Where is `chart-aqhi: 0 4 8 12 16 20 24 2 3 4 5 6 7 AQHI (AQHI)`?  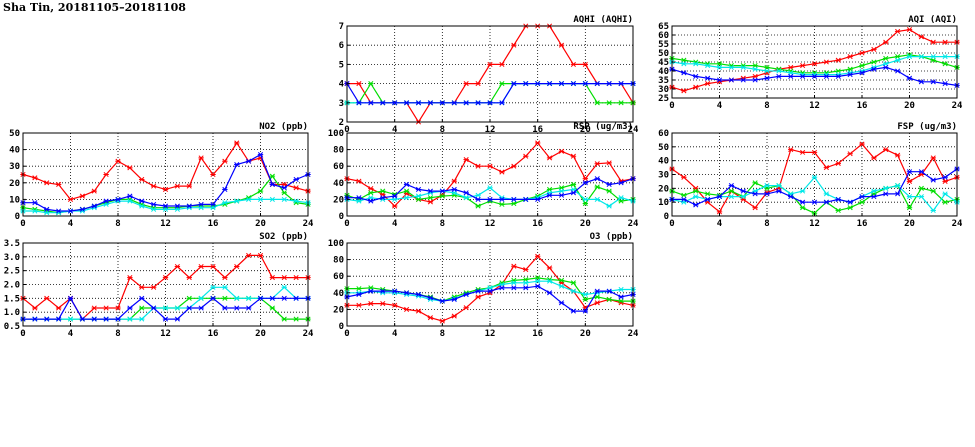 chart-aqhi: 0 4 8 12 16 20 24 2 3 4 5 6 7 AQHI (AQHI) is located at coordinates (489, 75).